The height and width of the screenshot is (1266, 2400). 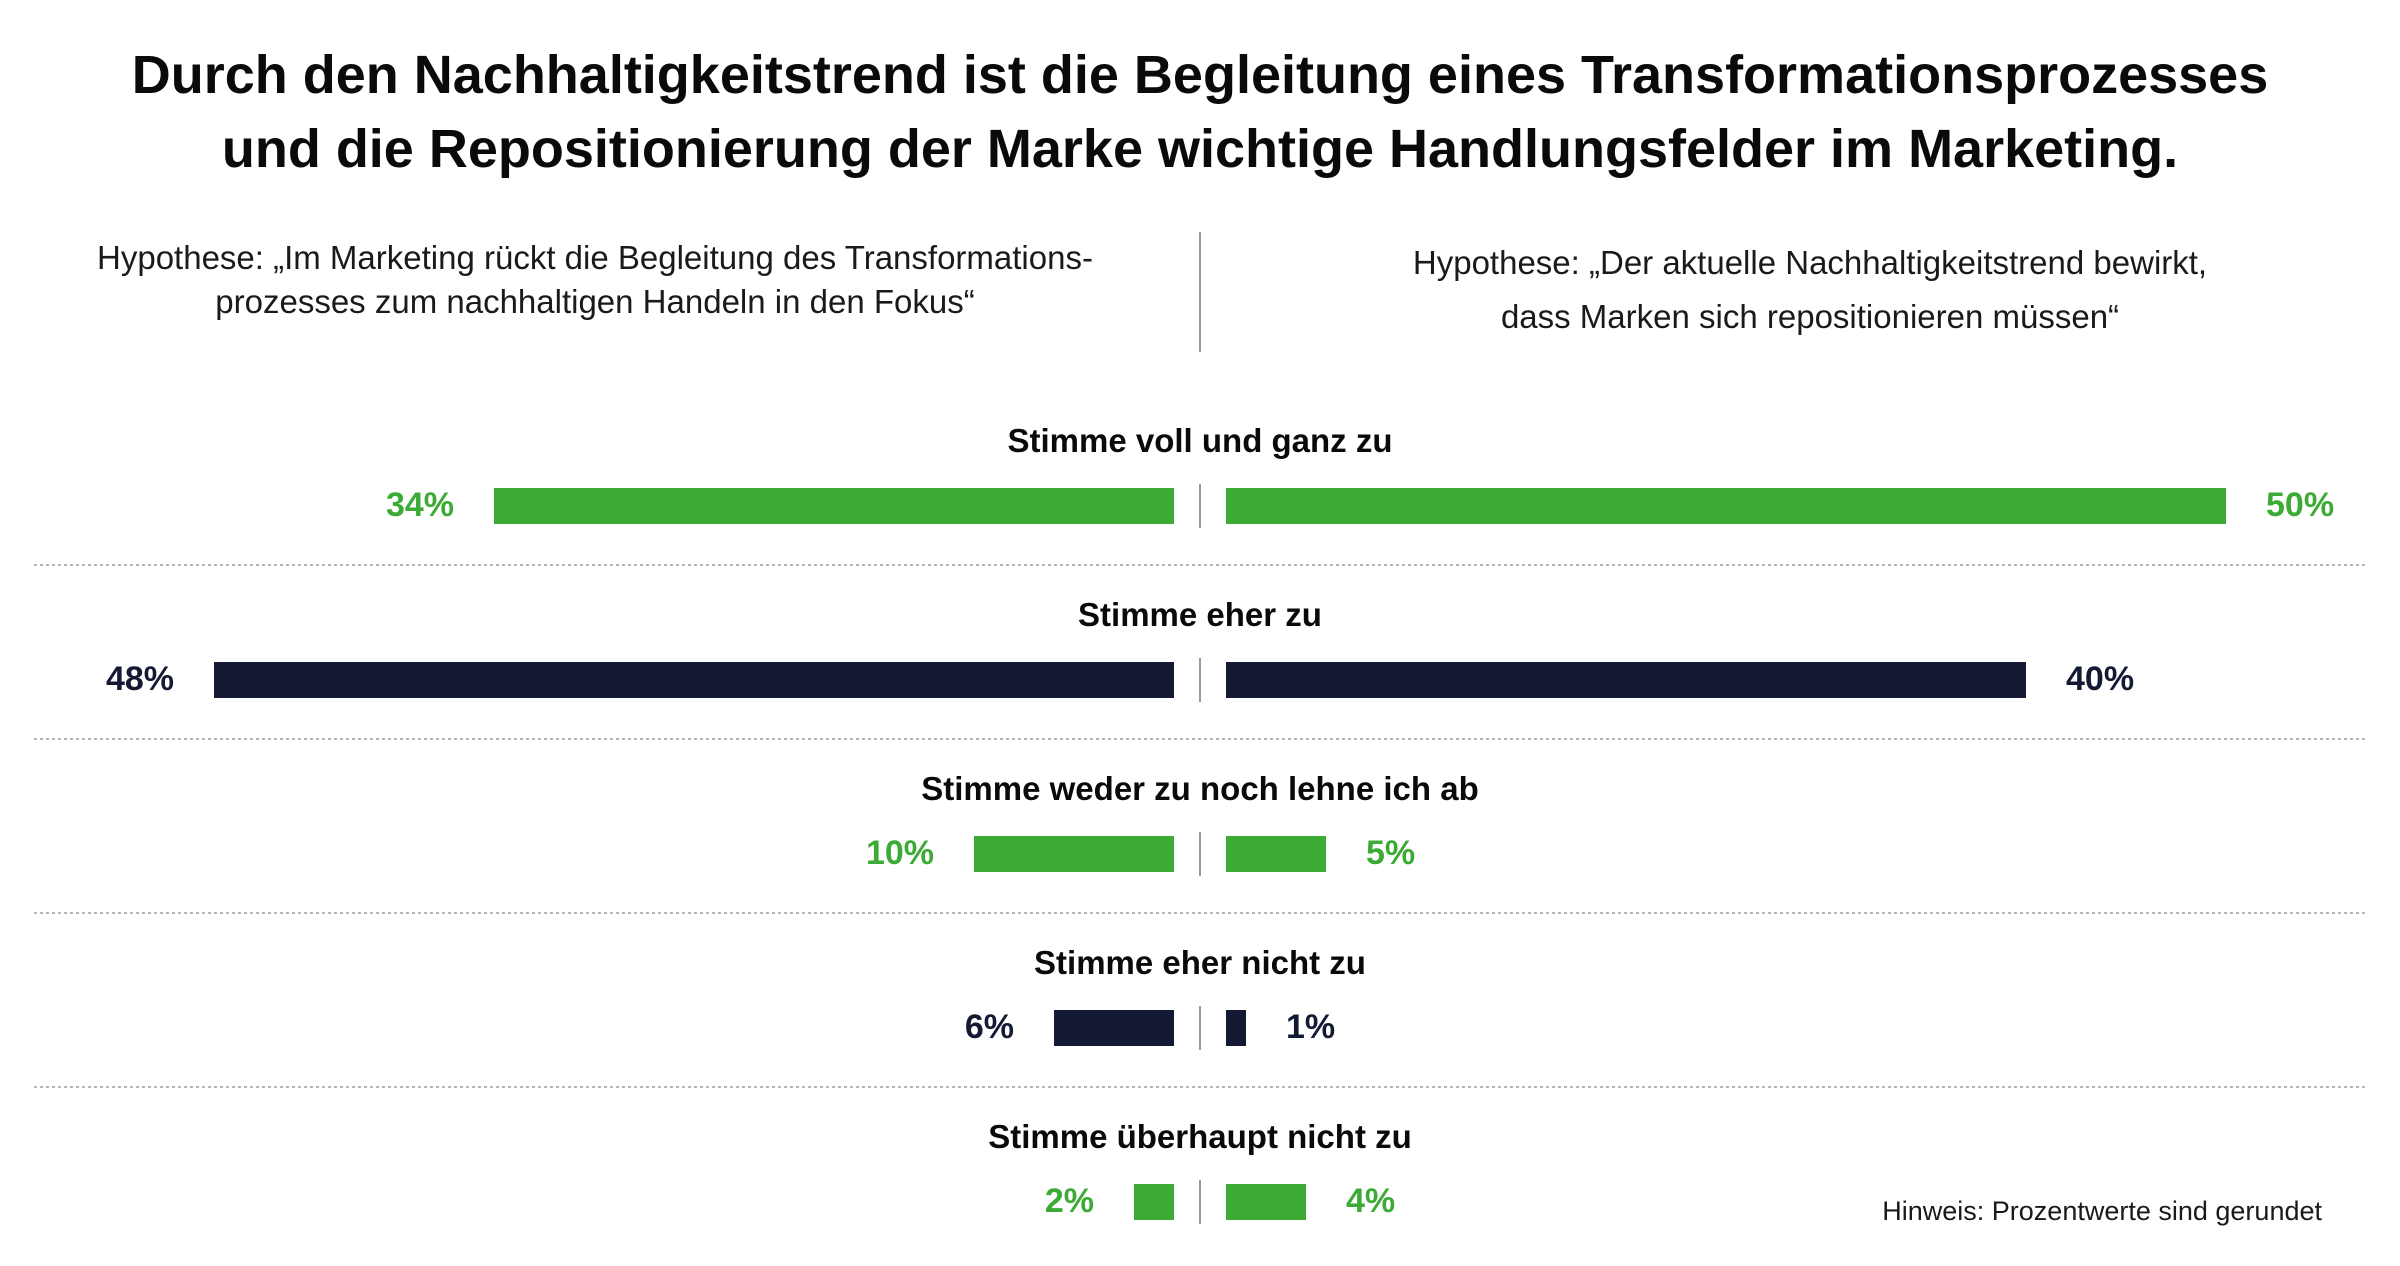 What do you see at coordinates (1069, 1201) in the screenshot?
I see `value-label-left-4: 2%` at bounding box center [1069, 1201].